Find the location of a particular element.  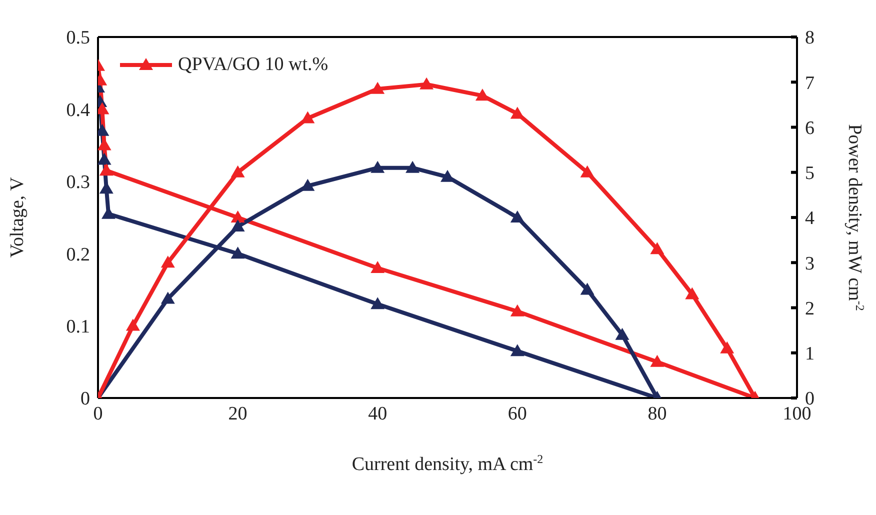

y-tick-label: 0 is located at coordinates (85, 399).